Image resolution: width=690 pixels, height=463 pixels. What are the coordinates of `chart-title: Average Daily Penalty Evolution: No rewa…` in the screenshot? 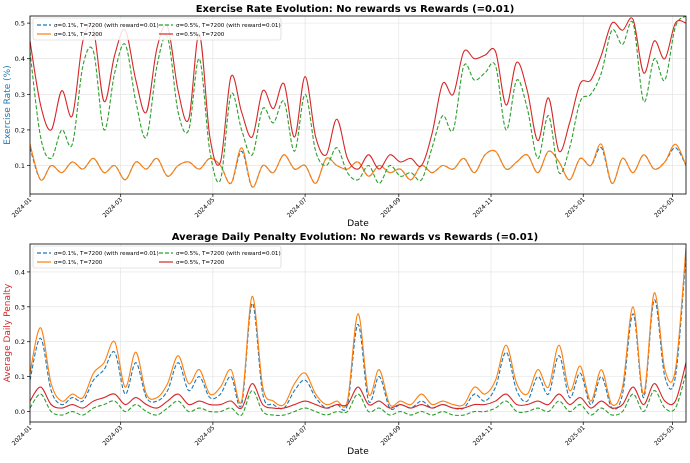 It's located at (355, 237).